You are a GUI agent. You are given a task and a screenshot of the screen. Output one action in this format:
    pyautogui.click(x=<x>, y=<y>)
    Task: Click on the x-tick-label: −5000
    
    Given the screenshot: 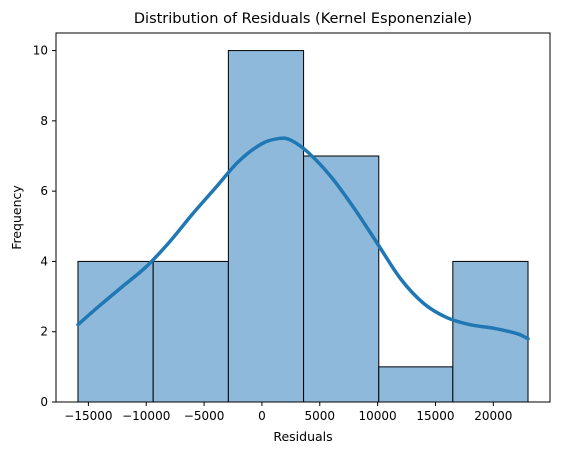 What is the action you would take?
    pyautogui.click(x=204, y=416)
    